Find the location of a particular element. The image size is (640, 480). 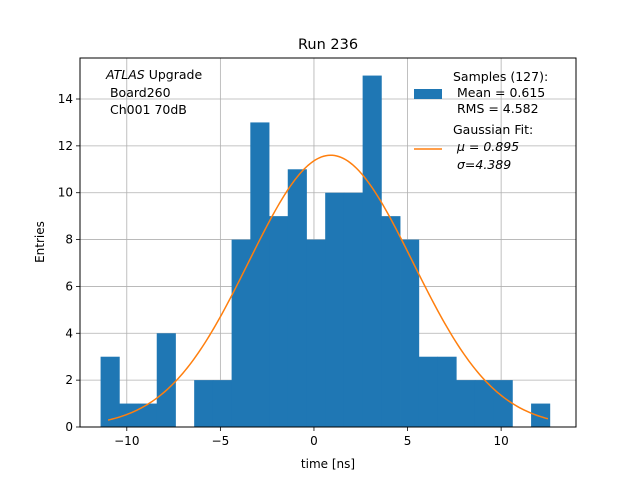

annotation-line1: ATLAS Upgrade is located at coordinates (153, 74).